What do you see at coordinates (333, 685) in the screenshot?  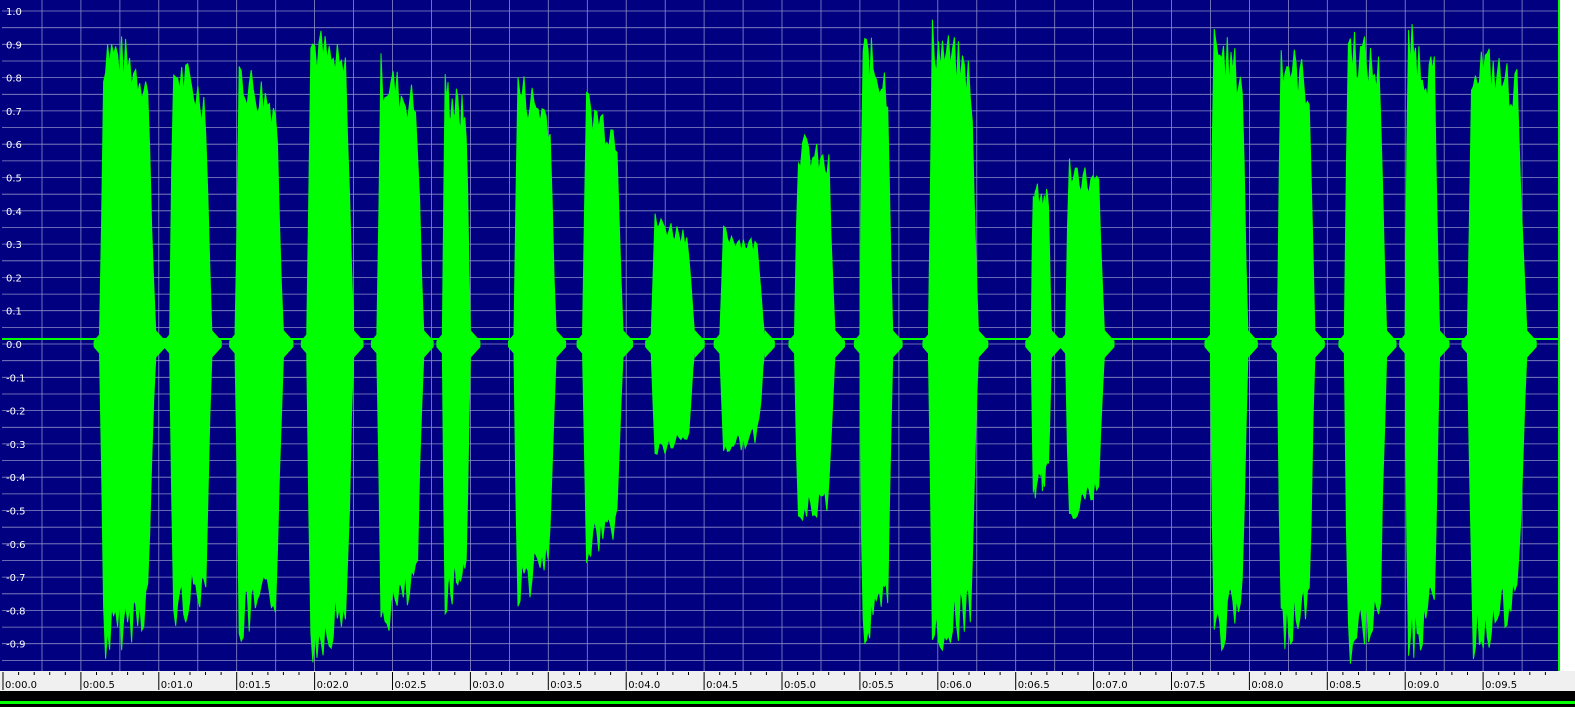 I see `x-tick-label: 0:02.0` at bounding box center [333, 685].